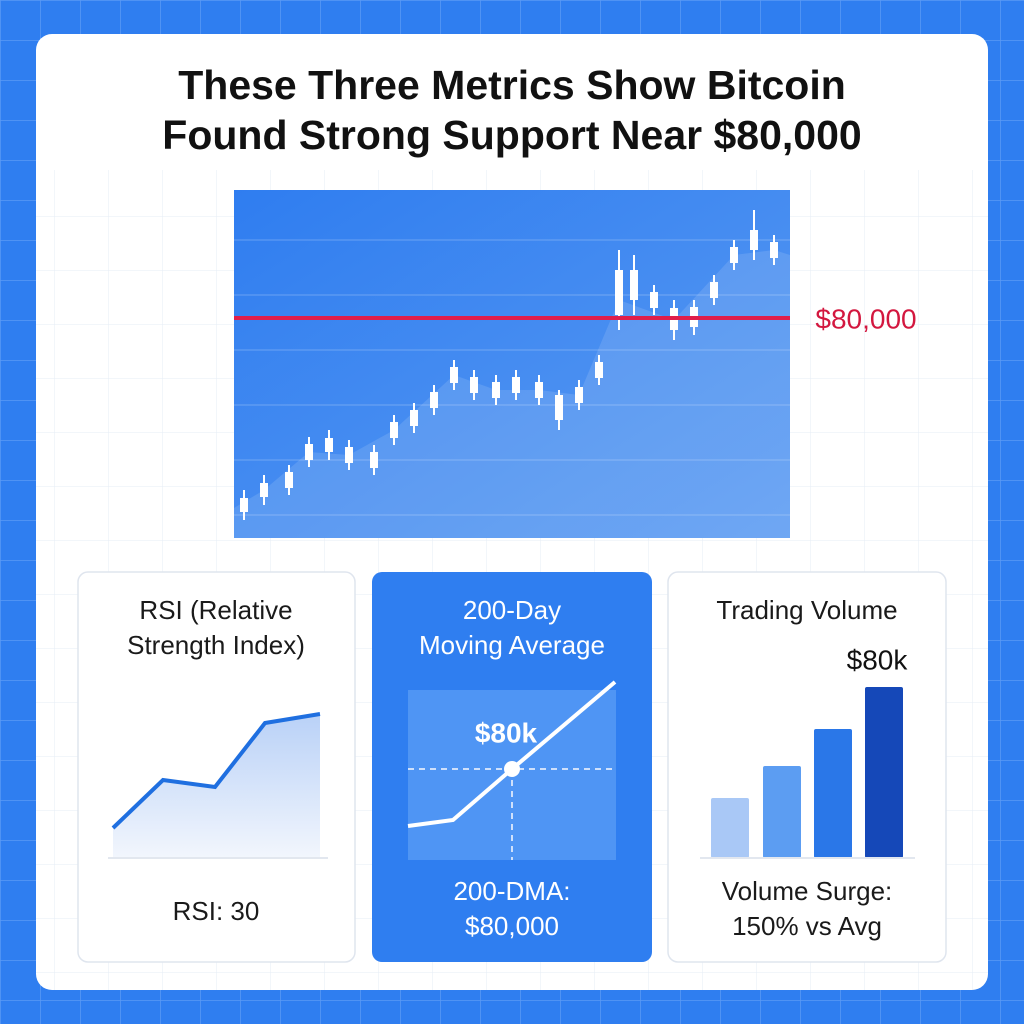 Image resolution: width=1024 pixels, height=1029 pixels. I want to click on card-caption: RSI: 30, so click(216, 911).